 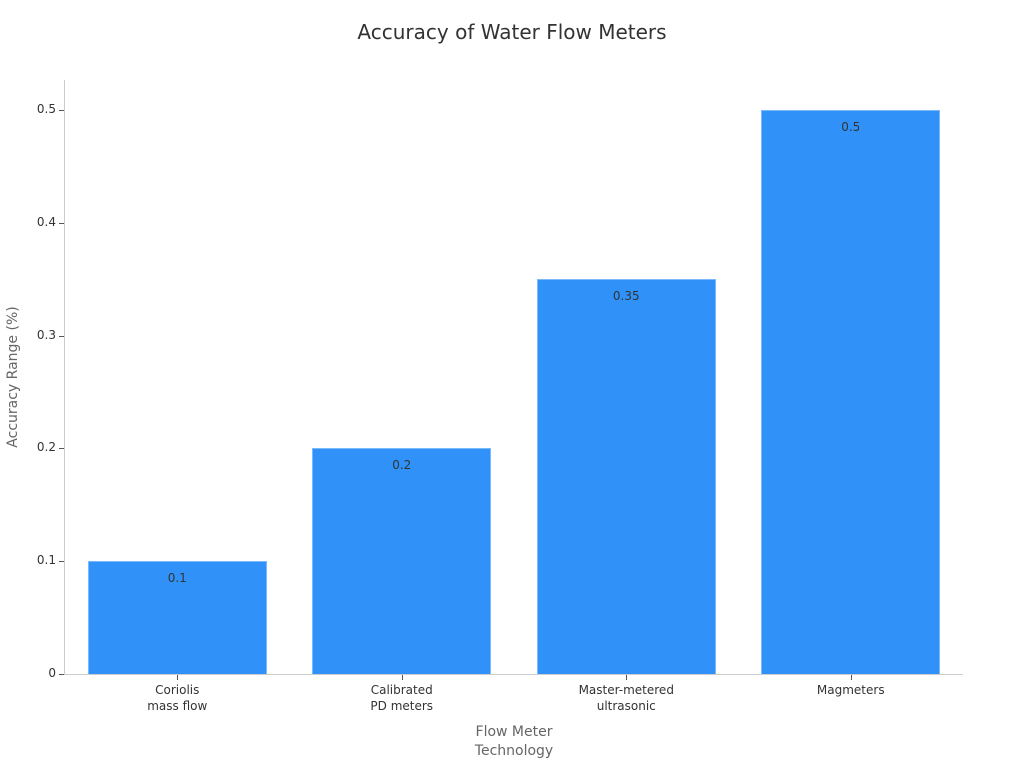 I want to click on bar: 0.2, so click(x=402, y=561).